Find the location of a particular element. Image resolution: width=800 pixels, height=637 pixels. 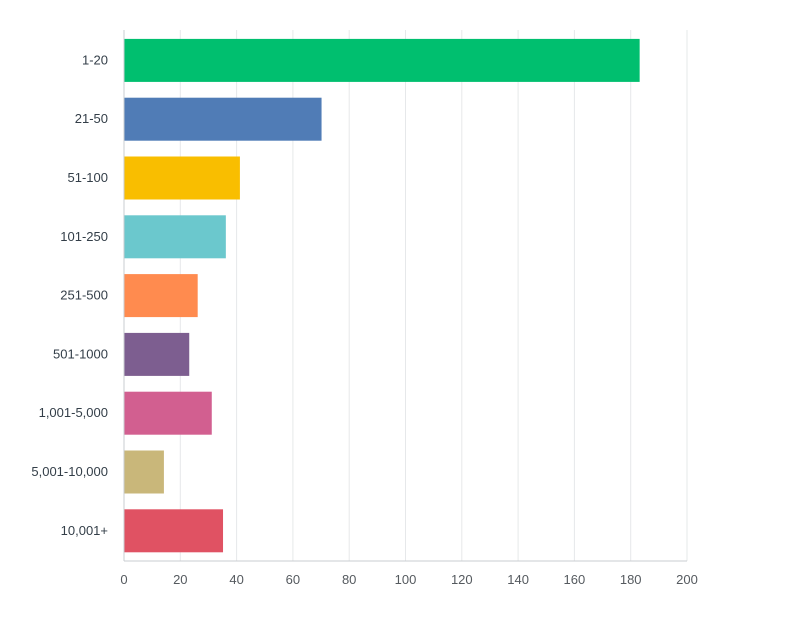

category-label-1: 21-50 is located at coordinates (91, 118).